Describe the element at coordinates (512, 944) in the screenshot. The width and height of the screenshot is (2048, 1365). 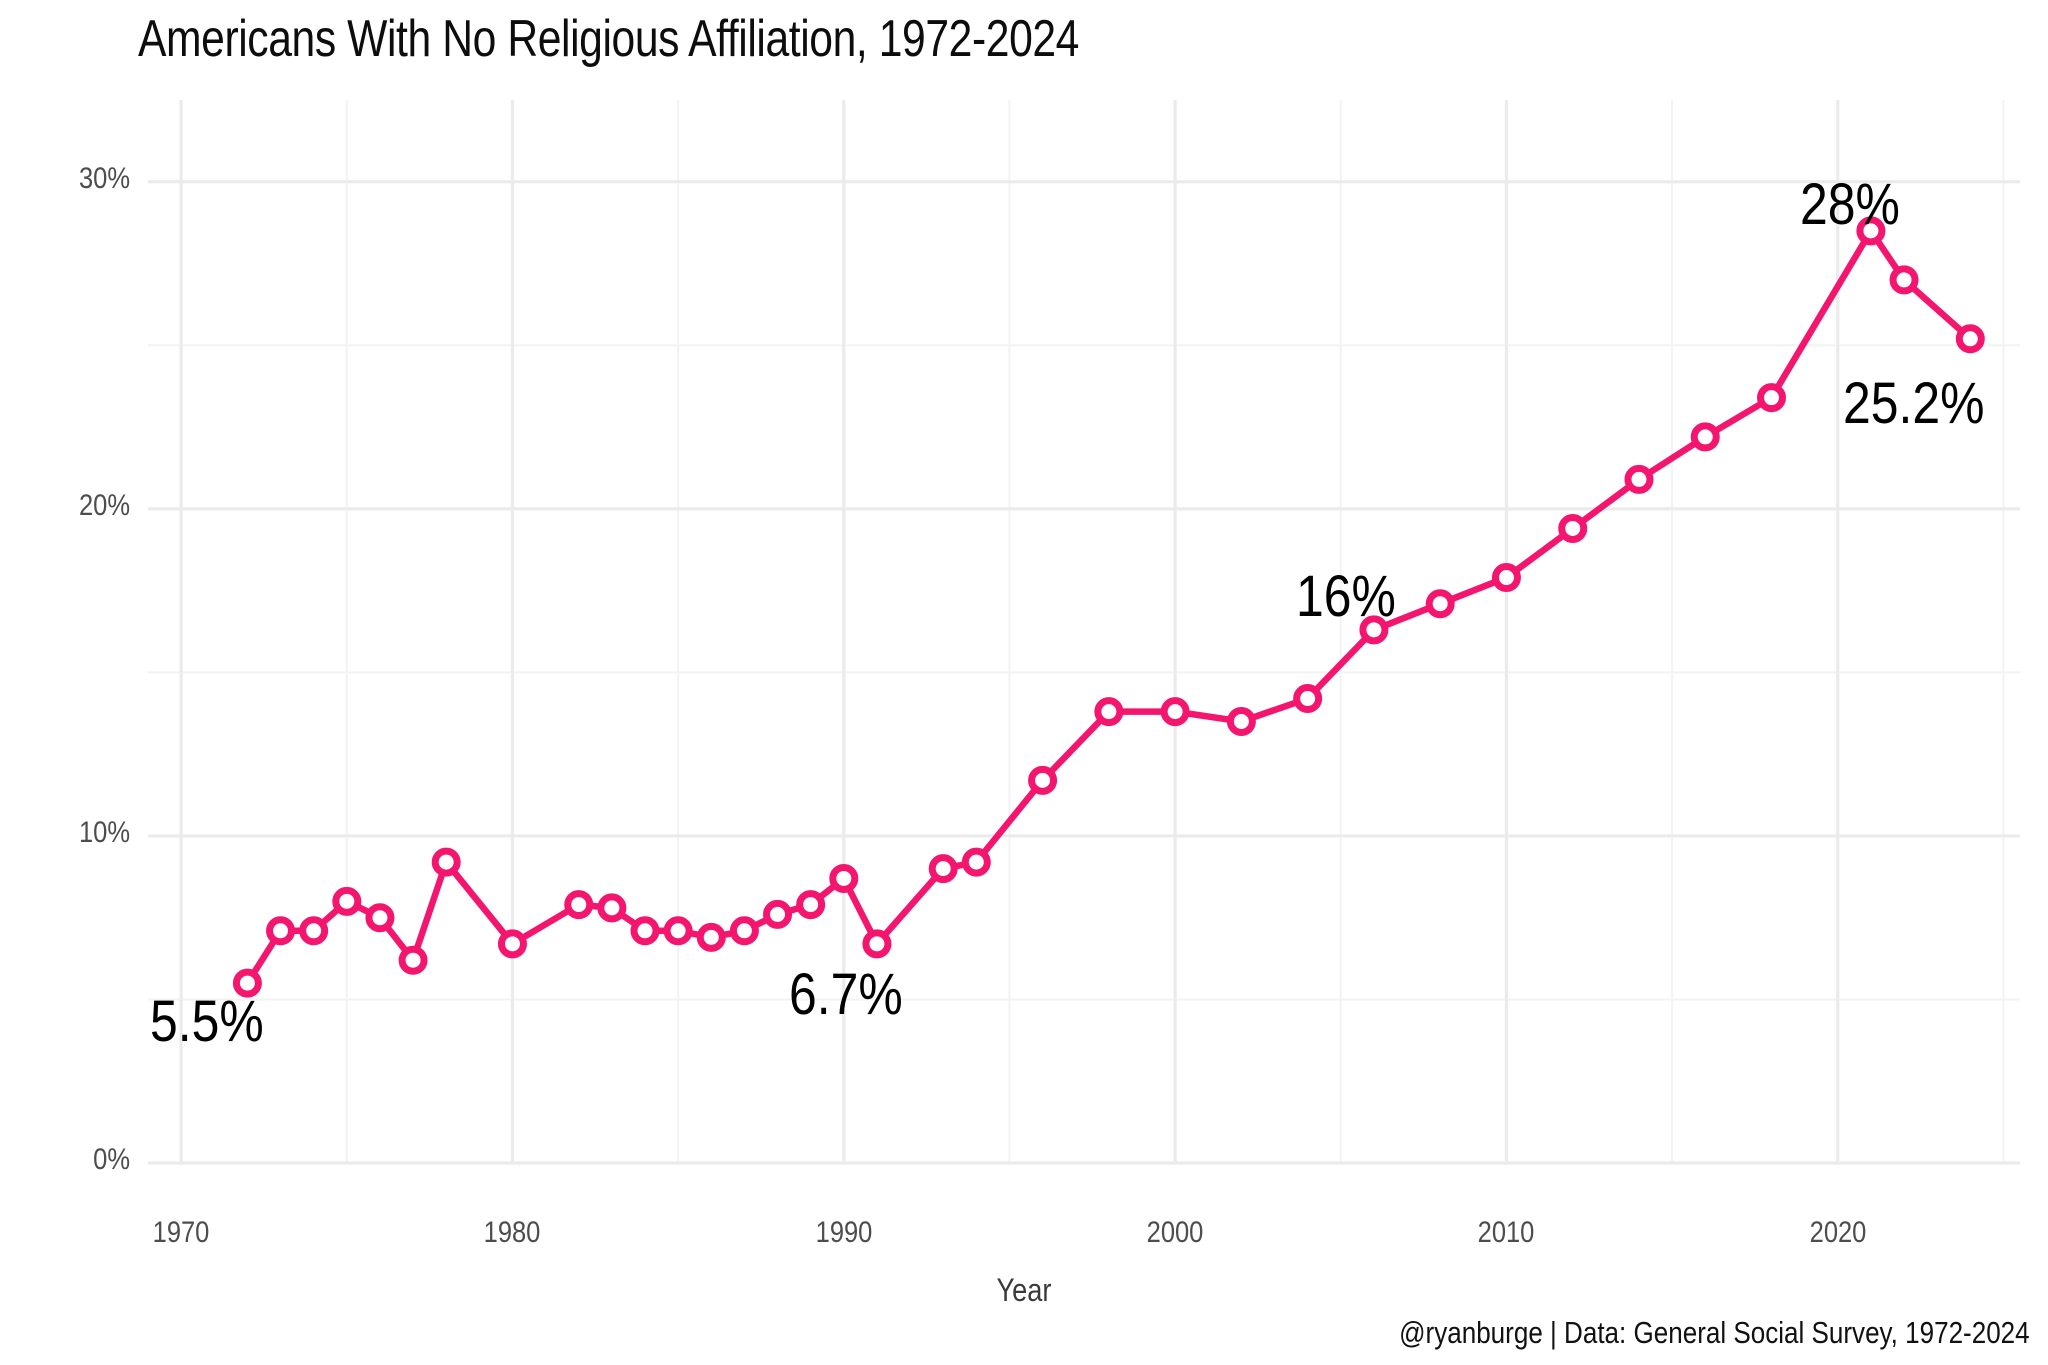
I see `data-point-marker: 1980: 6.7%` at that location.